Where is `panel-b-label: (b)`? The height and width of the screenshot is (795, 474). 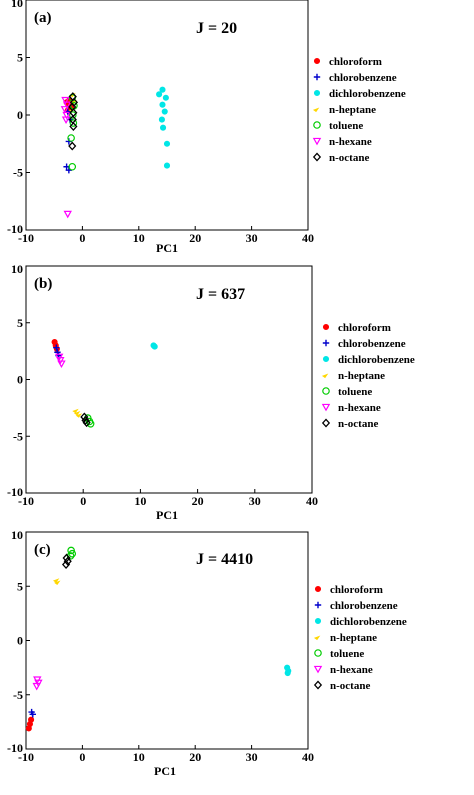
panel-b-label: (b) is located at coordinates (43, 284).